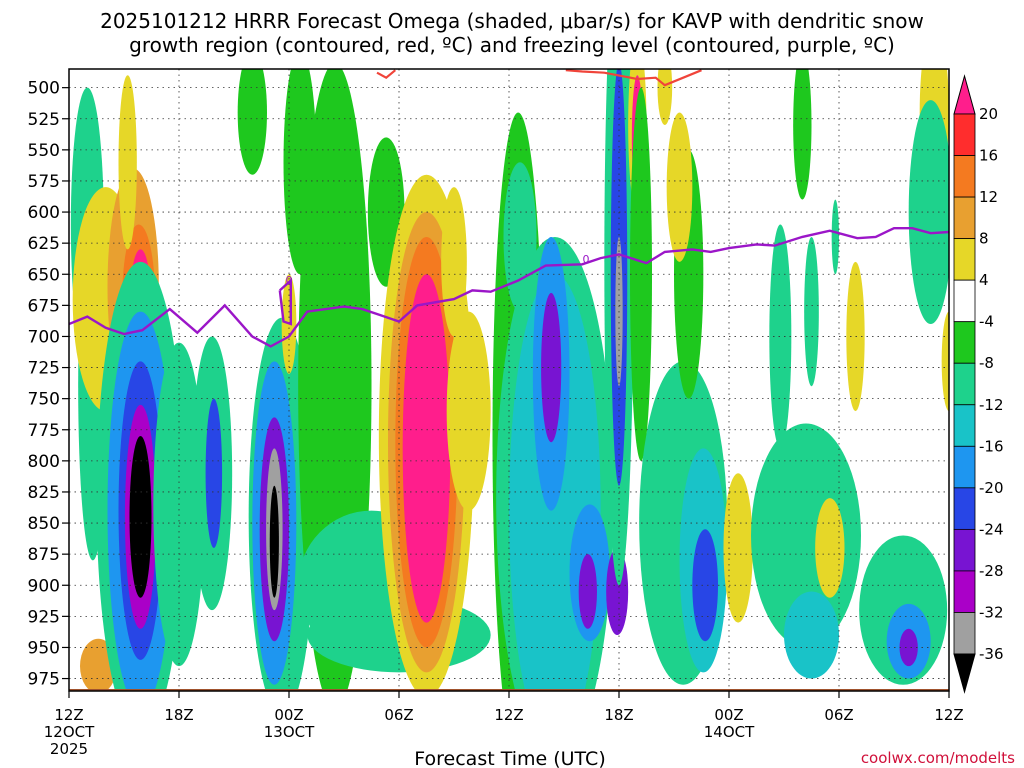 The height and width of the screenshot is (768, 1024). Describe the element at coordinates (964, 94) in the screenshot. I see `colorbar-top-arrow` at that location.